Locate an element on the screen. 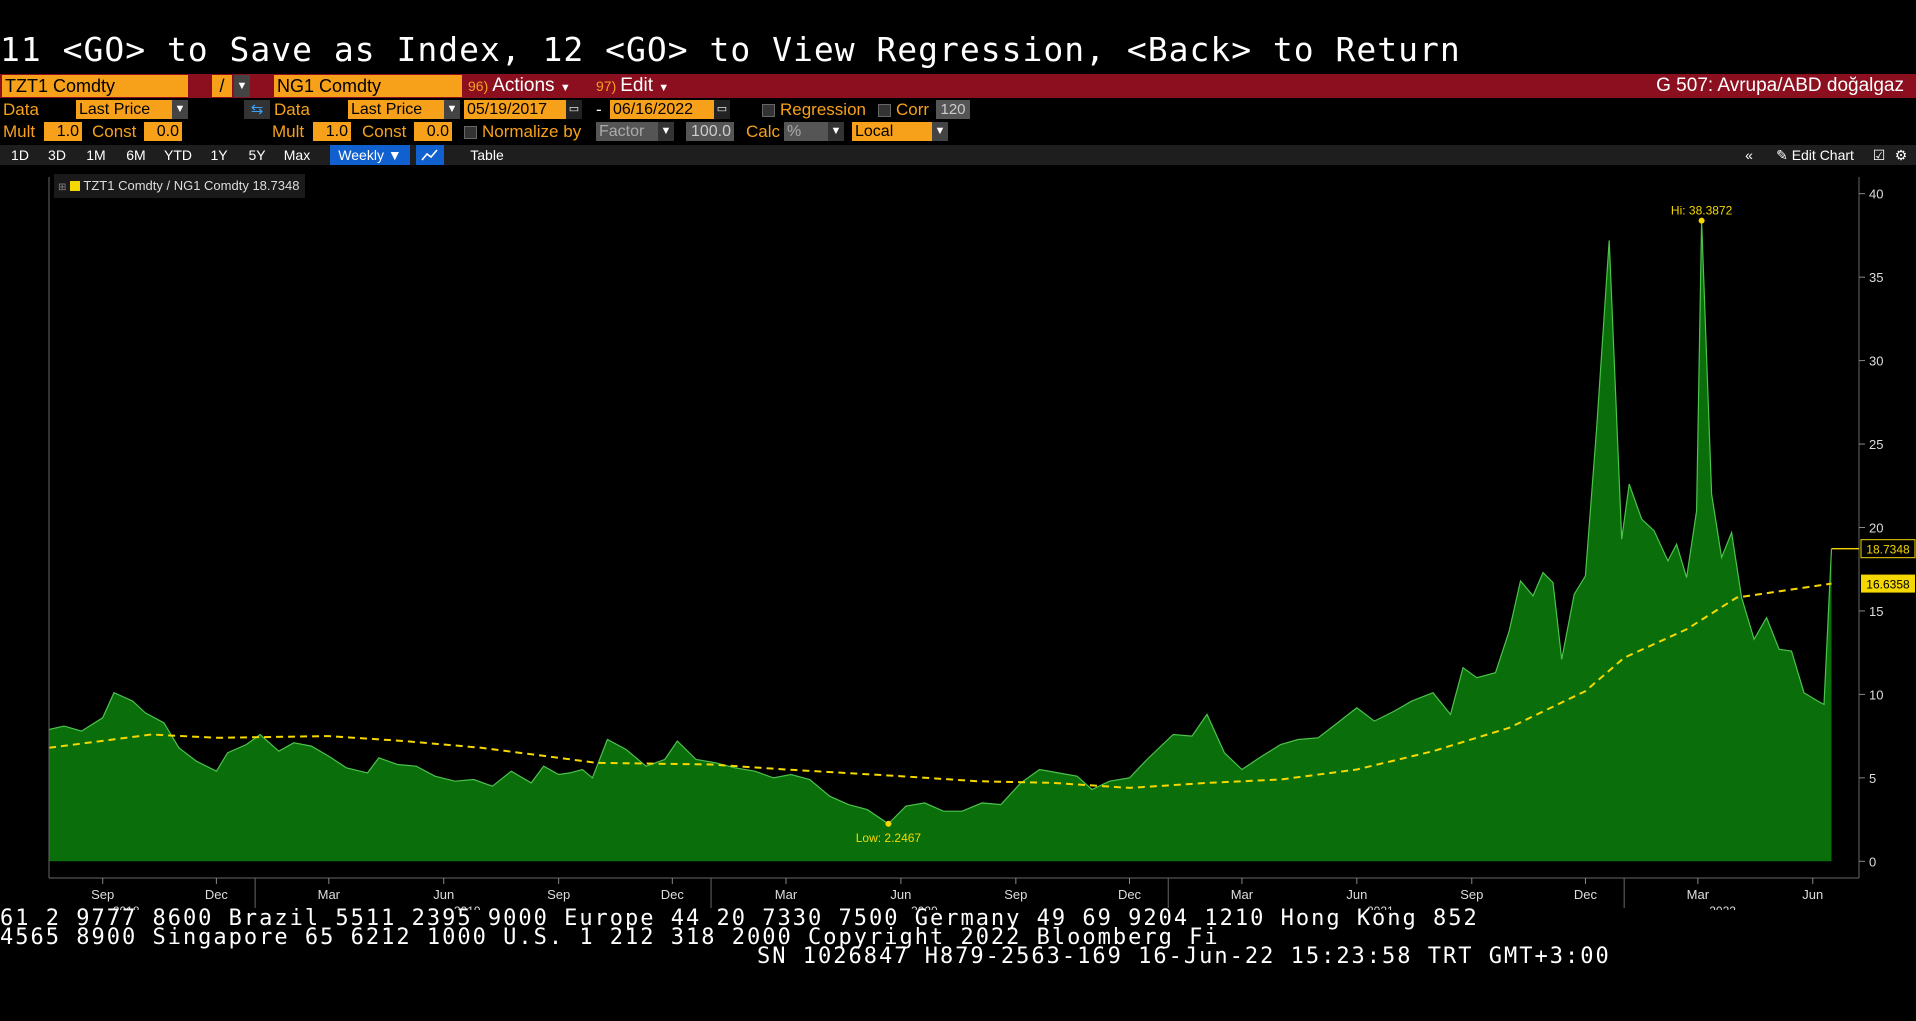 This screenshot has width=1916, height=1021. swap-icon: ⇆ is located at coordinates (257, 109).